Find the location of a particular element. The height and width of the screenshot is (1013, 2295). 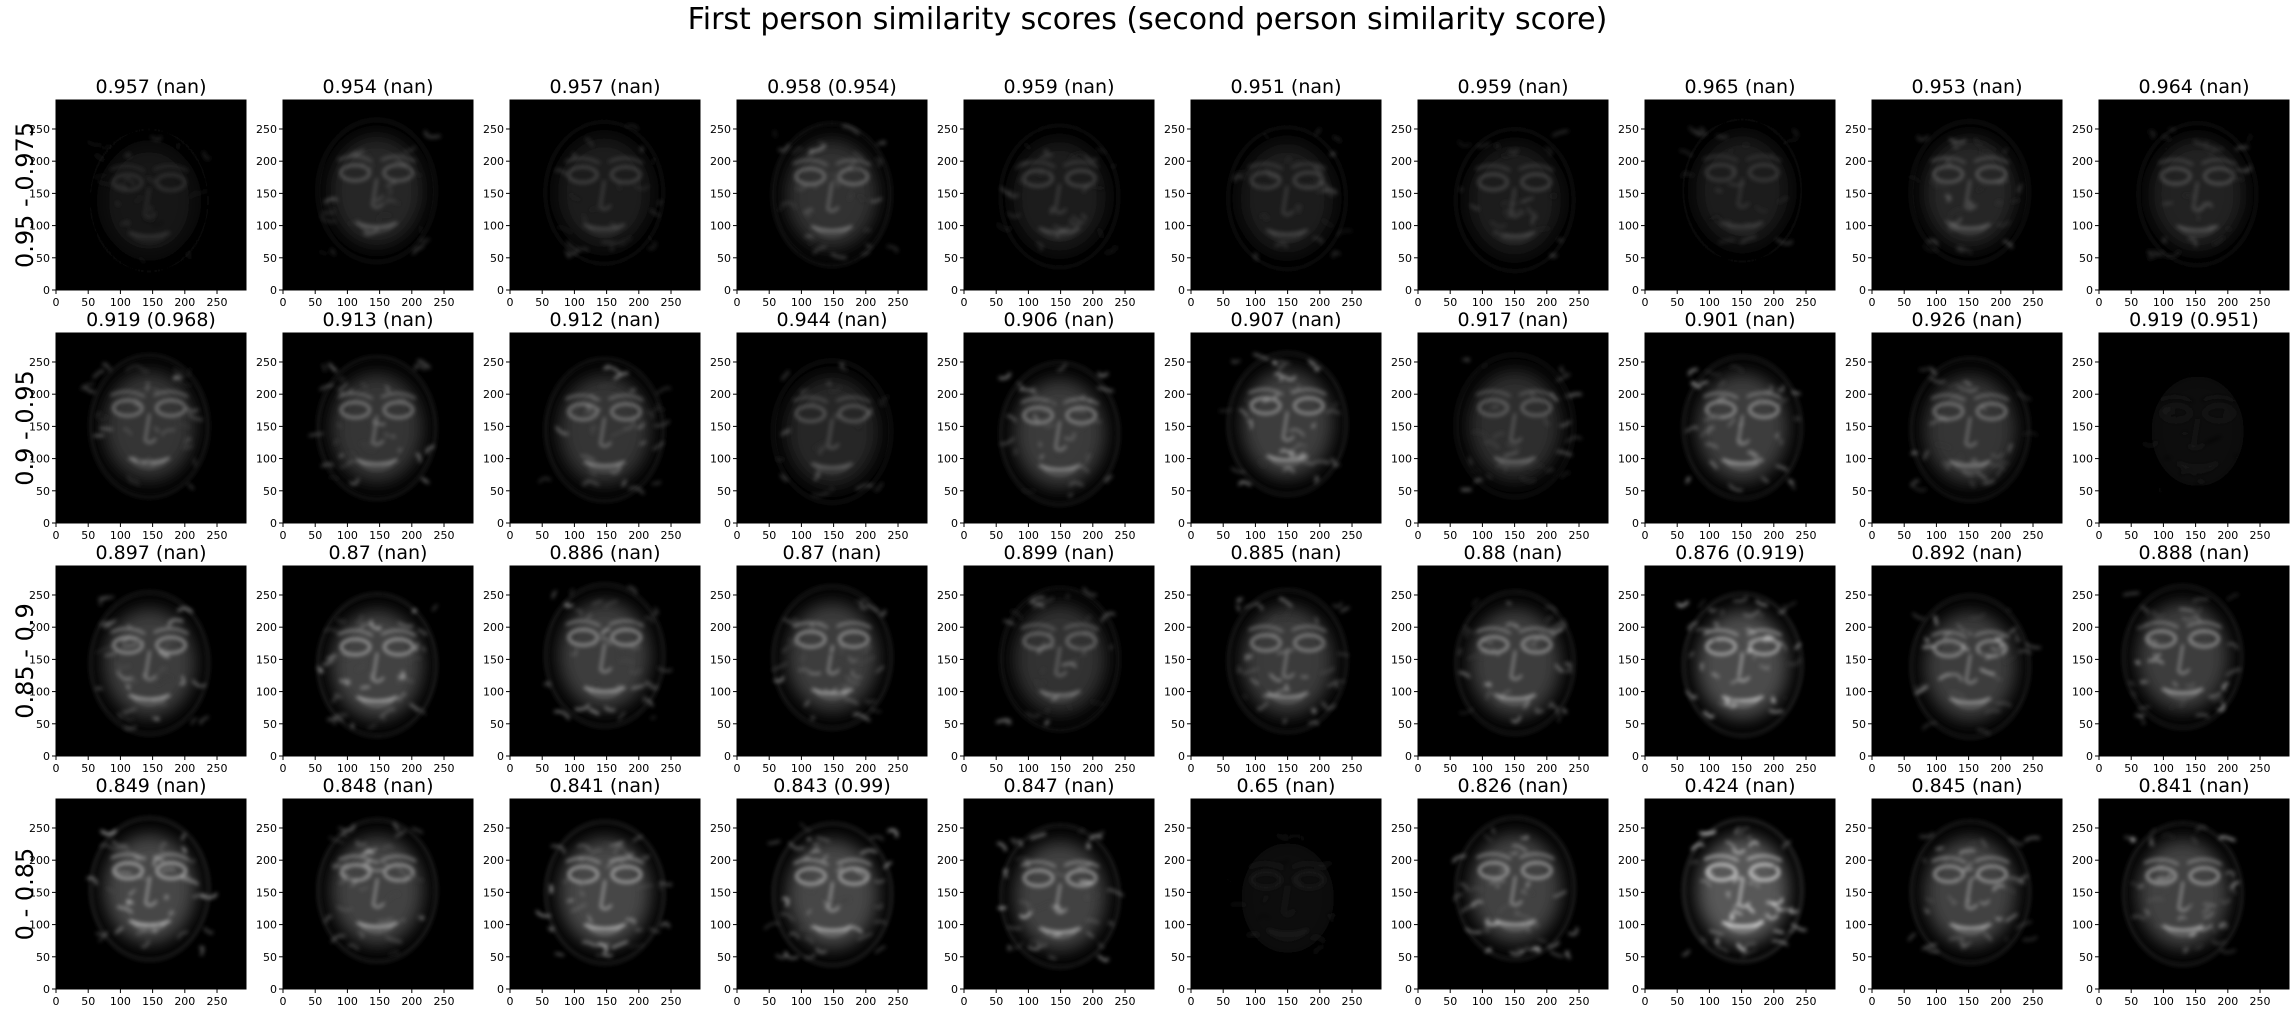

panel-r3-c5: 0.65 (nan) 0 50 100 150 200 250 0 50 100 150 200 250 is located at coordinates (1273, 891).